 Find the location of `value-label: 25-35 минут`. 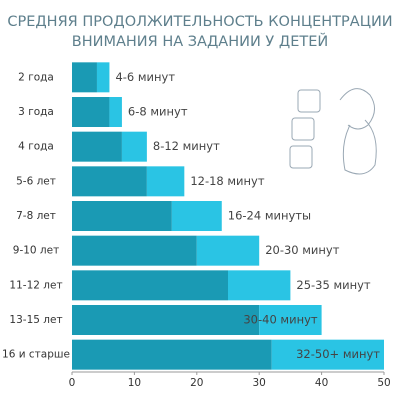

value-label: 25-35 минут is located at coordinates (333, 285).